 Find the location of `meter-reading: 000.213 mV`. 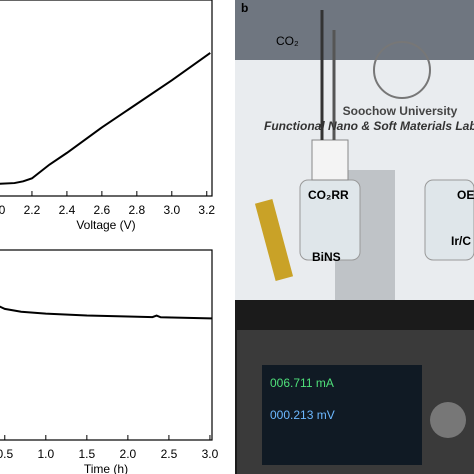

meter-reading: 000.213 mV is located at coordinates (302, 415).